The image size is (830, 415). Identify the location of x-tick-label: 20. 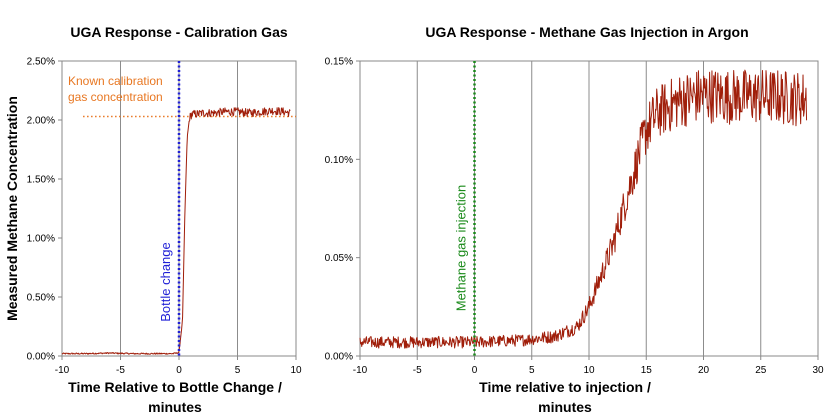
(704, 370).